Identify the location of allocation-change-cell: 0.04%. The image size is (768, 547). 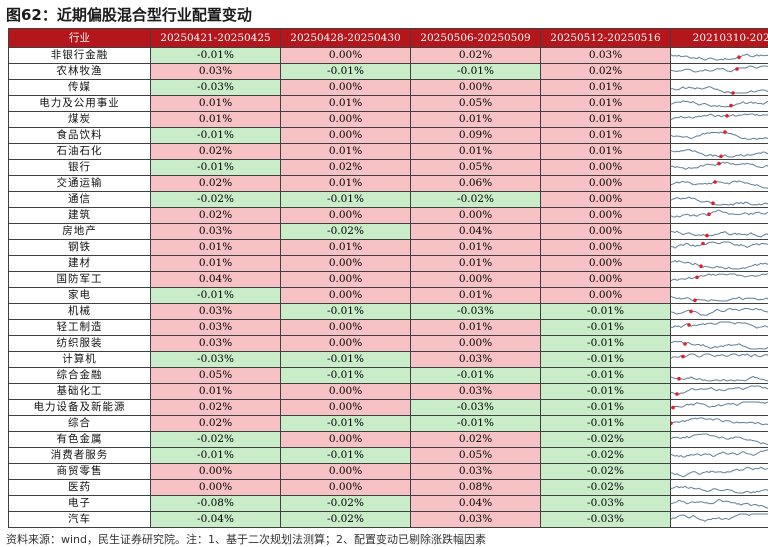
(476, 504).